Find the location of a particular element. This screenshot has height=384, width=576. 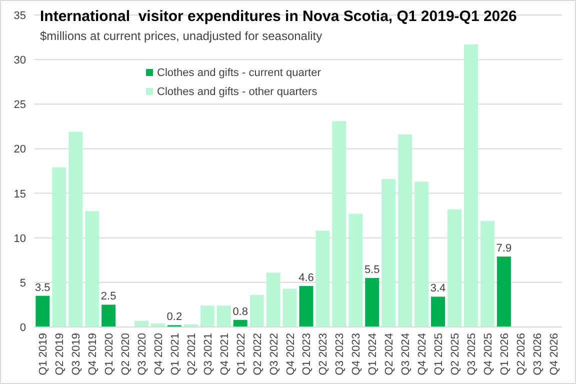

x-tick-label: Q2 2024 is located at coordinates (390, 354).